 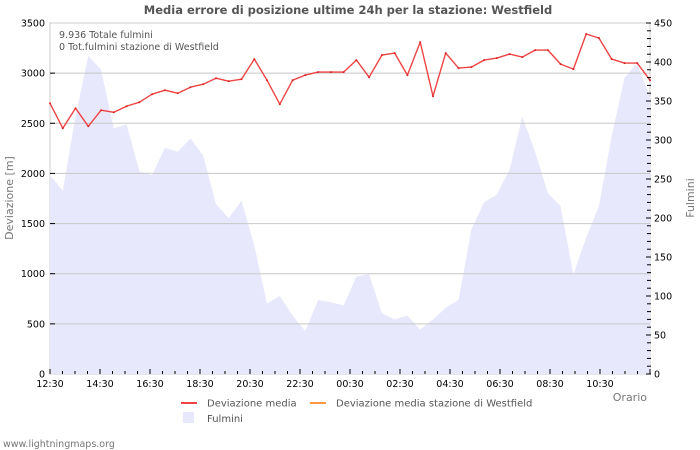 I want to click on x-axis-label: Orario, so click(x=630, y=397).